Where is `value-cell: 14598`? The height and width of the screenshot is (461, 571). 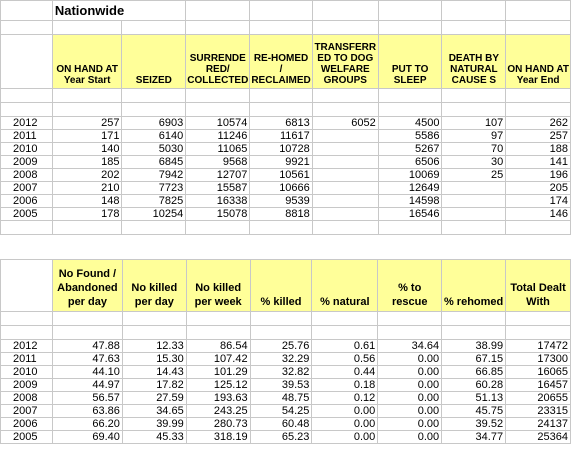
value-cell: 14598 is located at coordinates (410, 201).